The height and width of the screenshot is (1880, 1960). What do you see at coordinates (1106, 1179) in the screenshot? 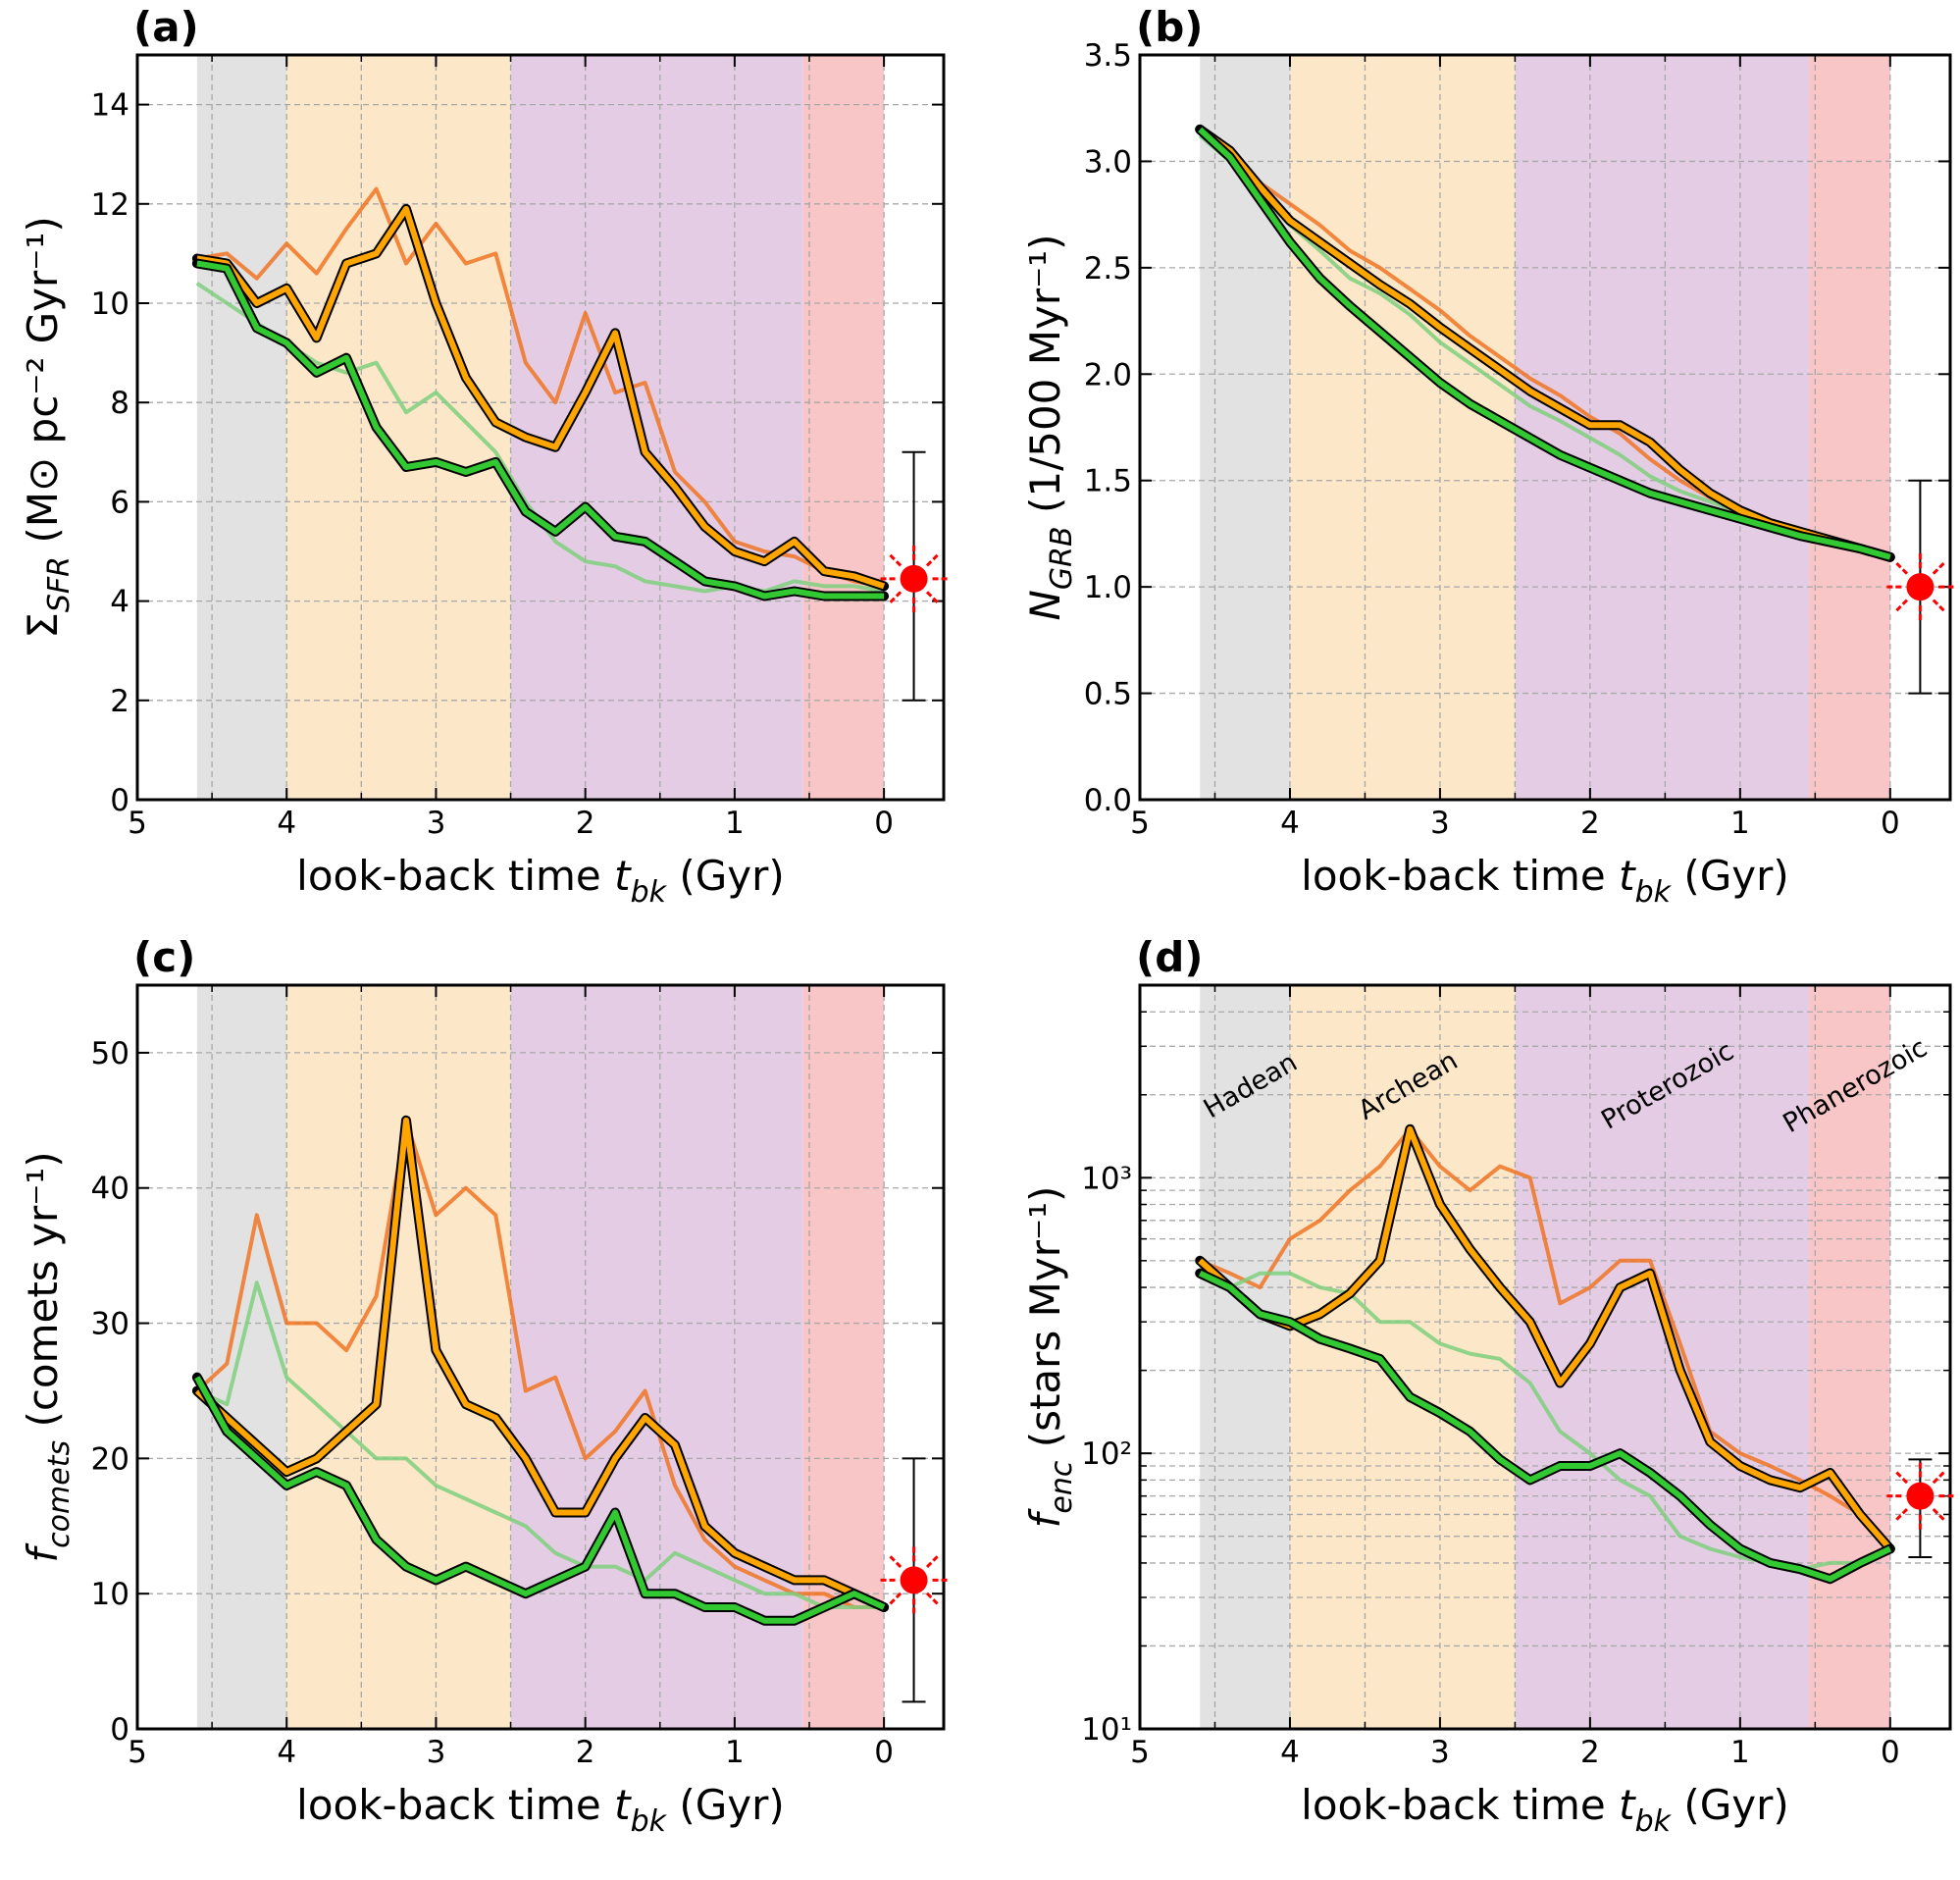
I see `y-tick-label: 10³` at bounding box center [1106, 1179].